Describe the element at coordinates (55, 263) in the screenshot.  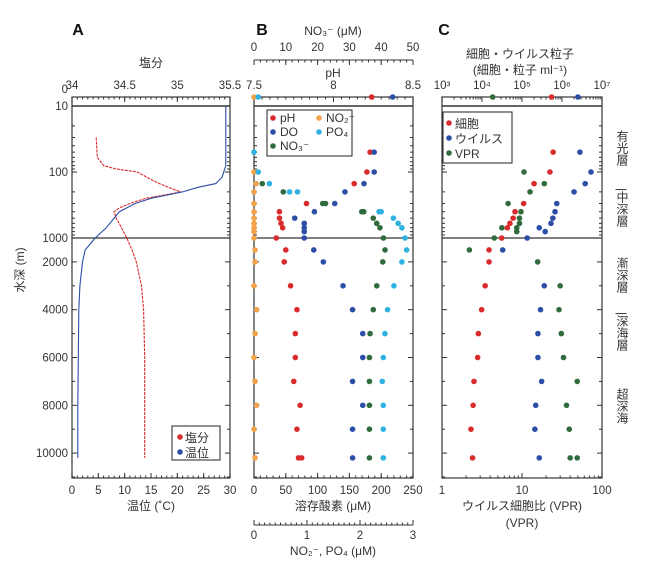
I see `y-tick-label: 2000` at that location.